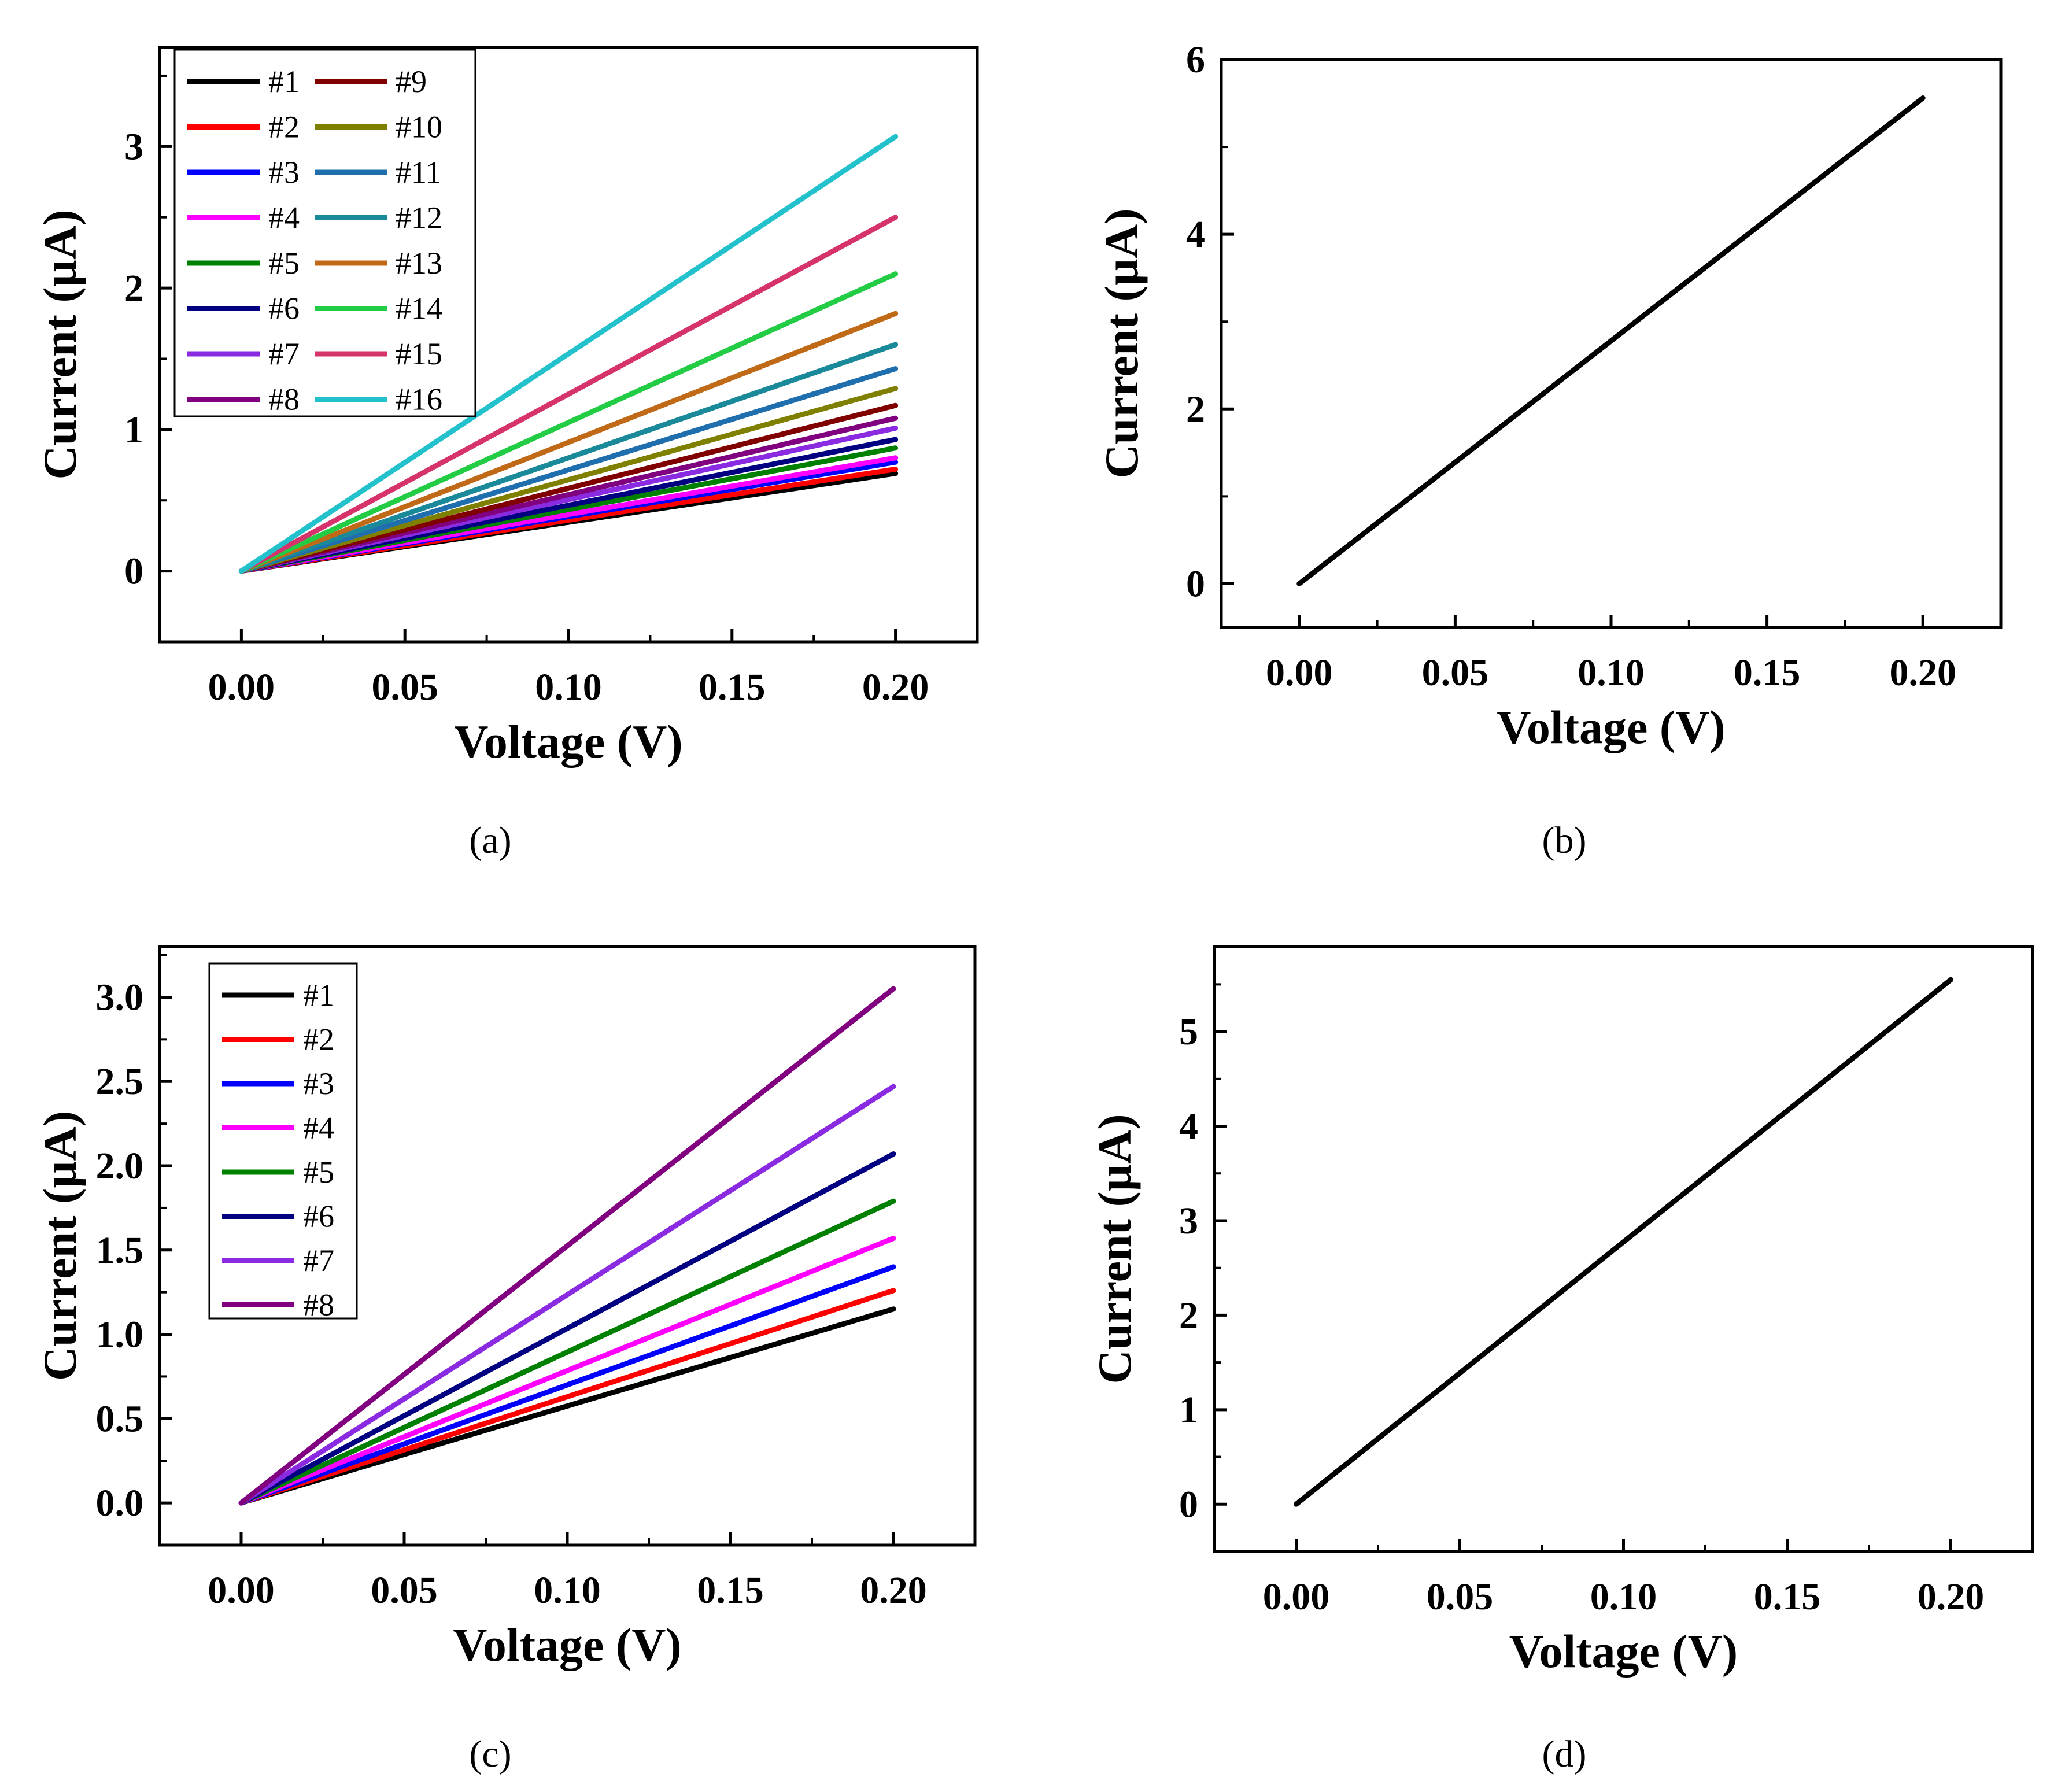  I want to click on y-tick-label: 1.0, so click(120, 1335).